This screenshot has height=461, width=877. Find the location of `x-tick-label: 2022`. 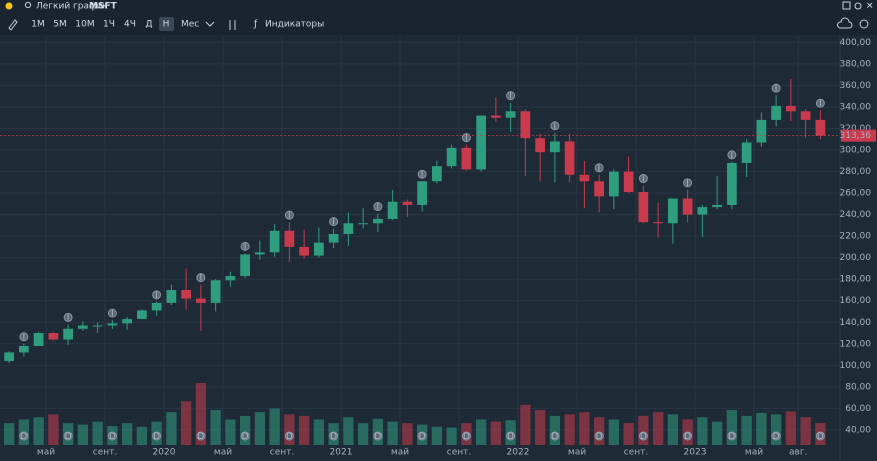

x-tick-label: 2022 is located at coordinates (518, 453).